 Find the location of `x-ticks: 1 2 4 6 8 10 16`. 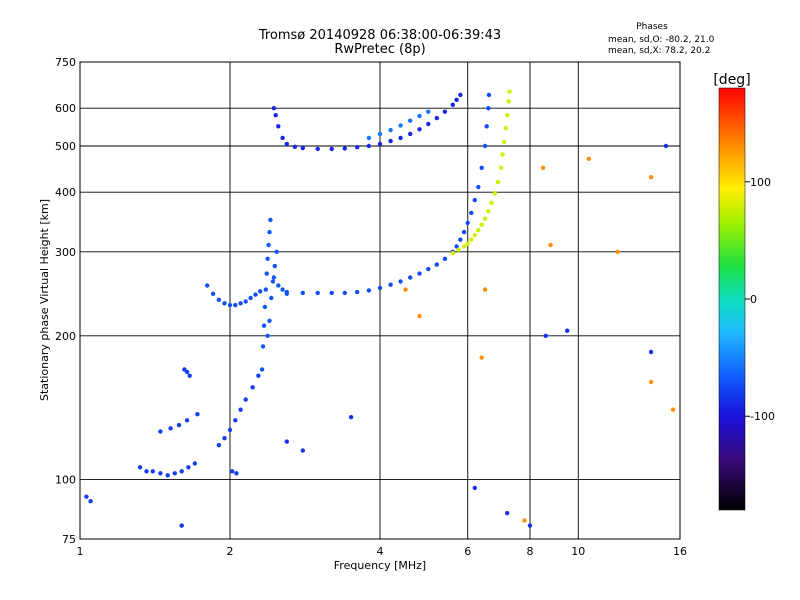

x-ticks: 1 2 4 6 8 10 16 is located at coordinates (382, 551).